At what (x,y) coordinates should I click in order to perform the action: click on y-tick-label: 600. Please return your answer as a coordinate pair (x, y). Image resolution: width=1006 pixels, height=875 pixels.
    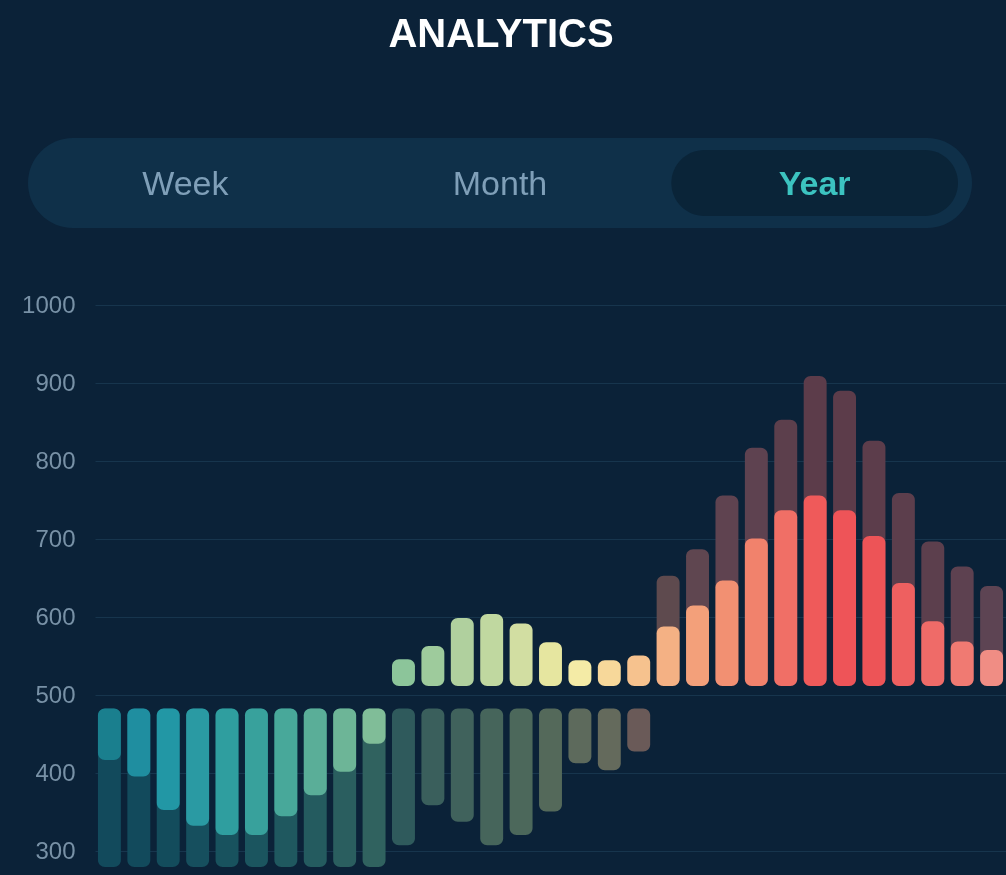
    Looking at the image, I should click on (55, 616).